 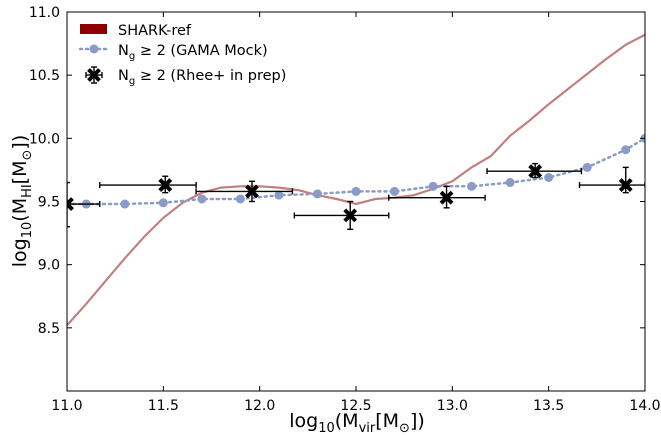 What do you see at coordinates (94, 49) in the screenshot?
I see `legend-swatch-gama-mock-marker` at bounding box center [94, 49].